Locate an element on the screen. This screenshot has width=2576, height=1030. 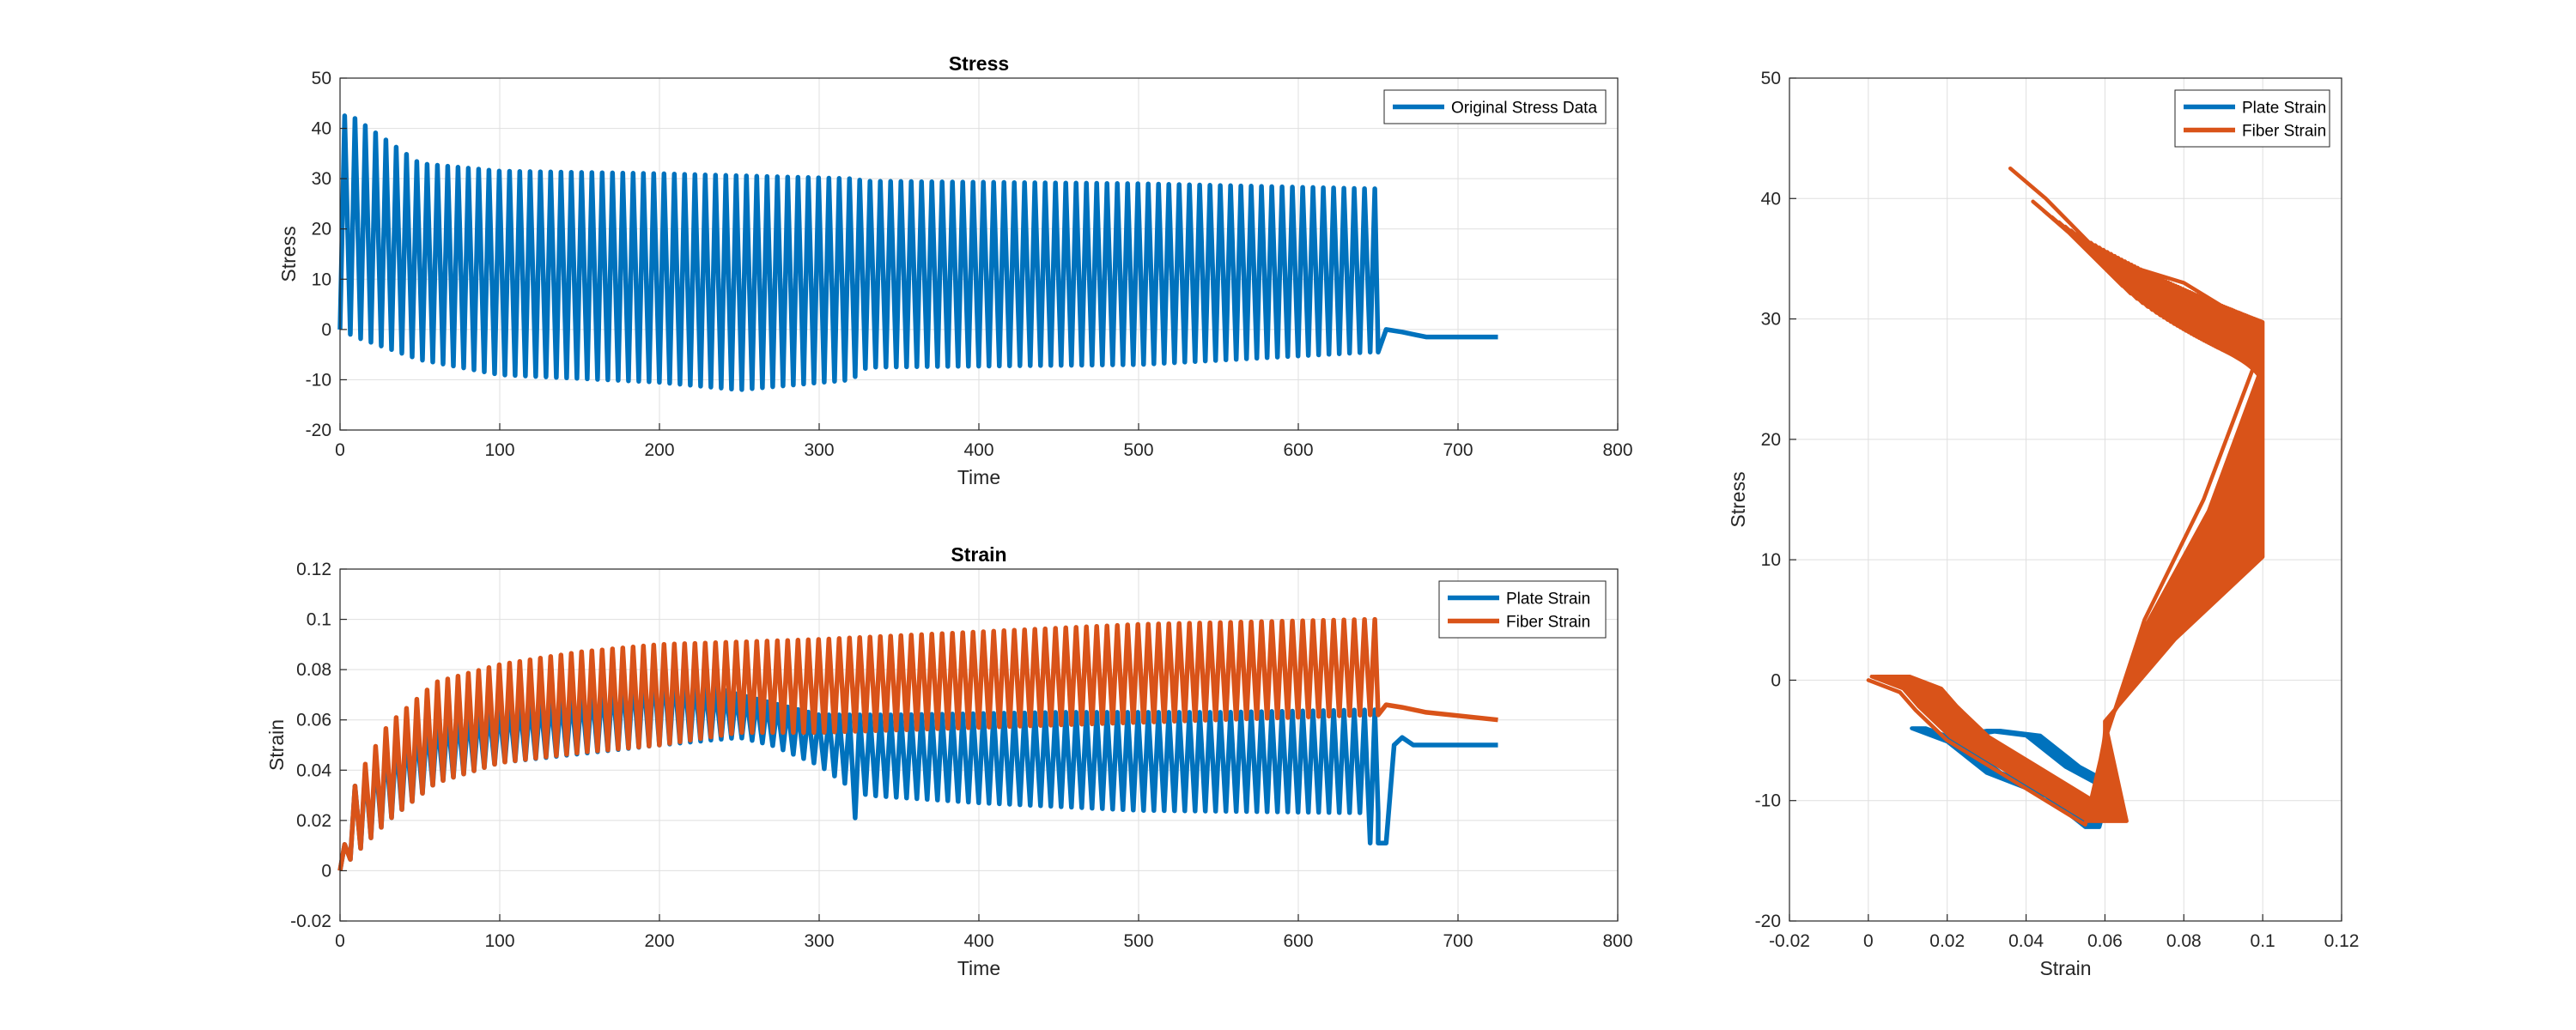
strain-legend-box is located at coordinates (1522, 609).